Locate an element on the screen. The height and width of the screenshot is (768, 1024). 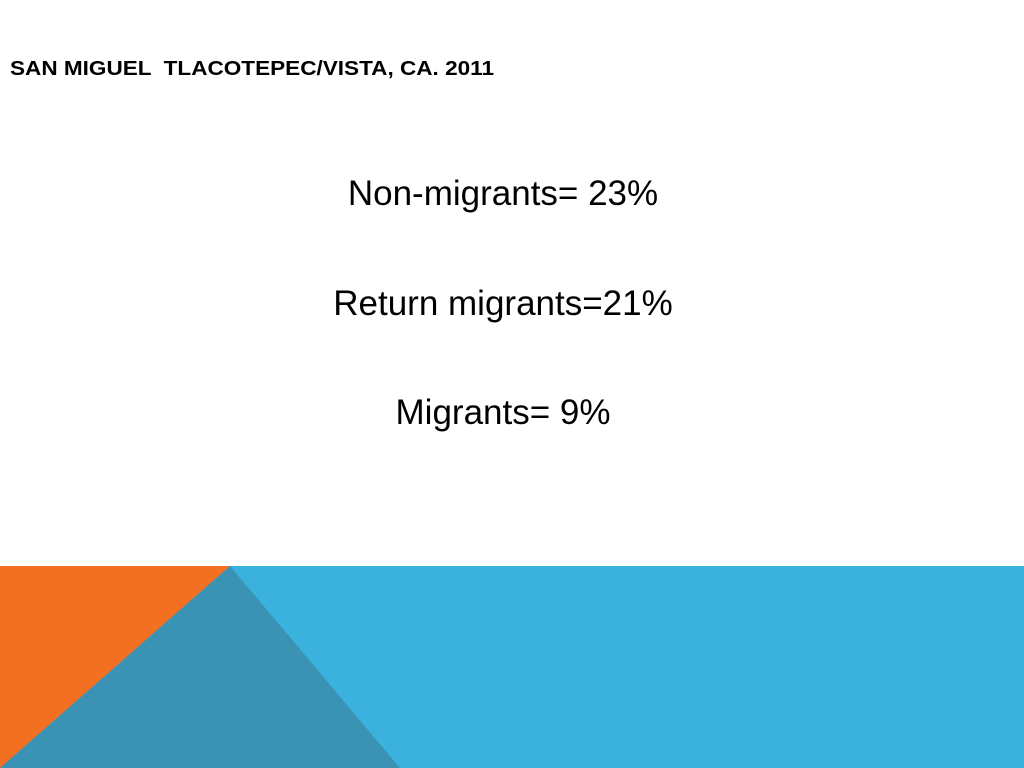
body-line: Return migrants=21% is located at coordinates (502, 303).